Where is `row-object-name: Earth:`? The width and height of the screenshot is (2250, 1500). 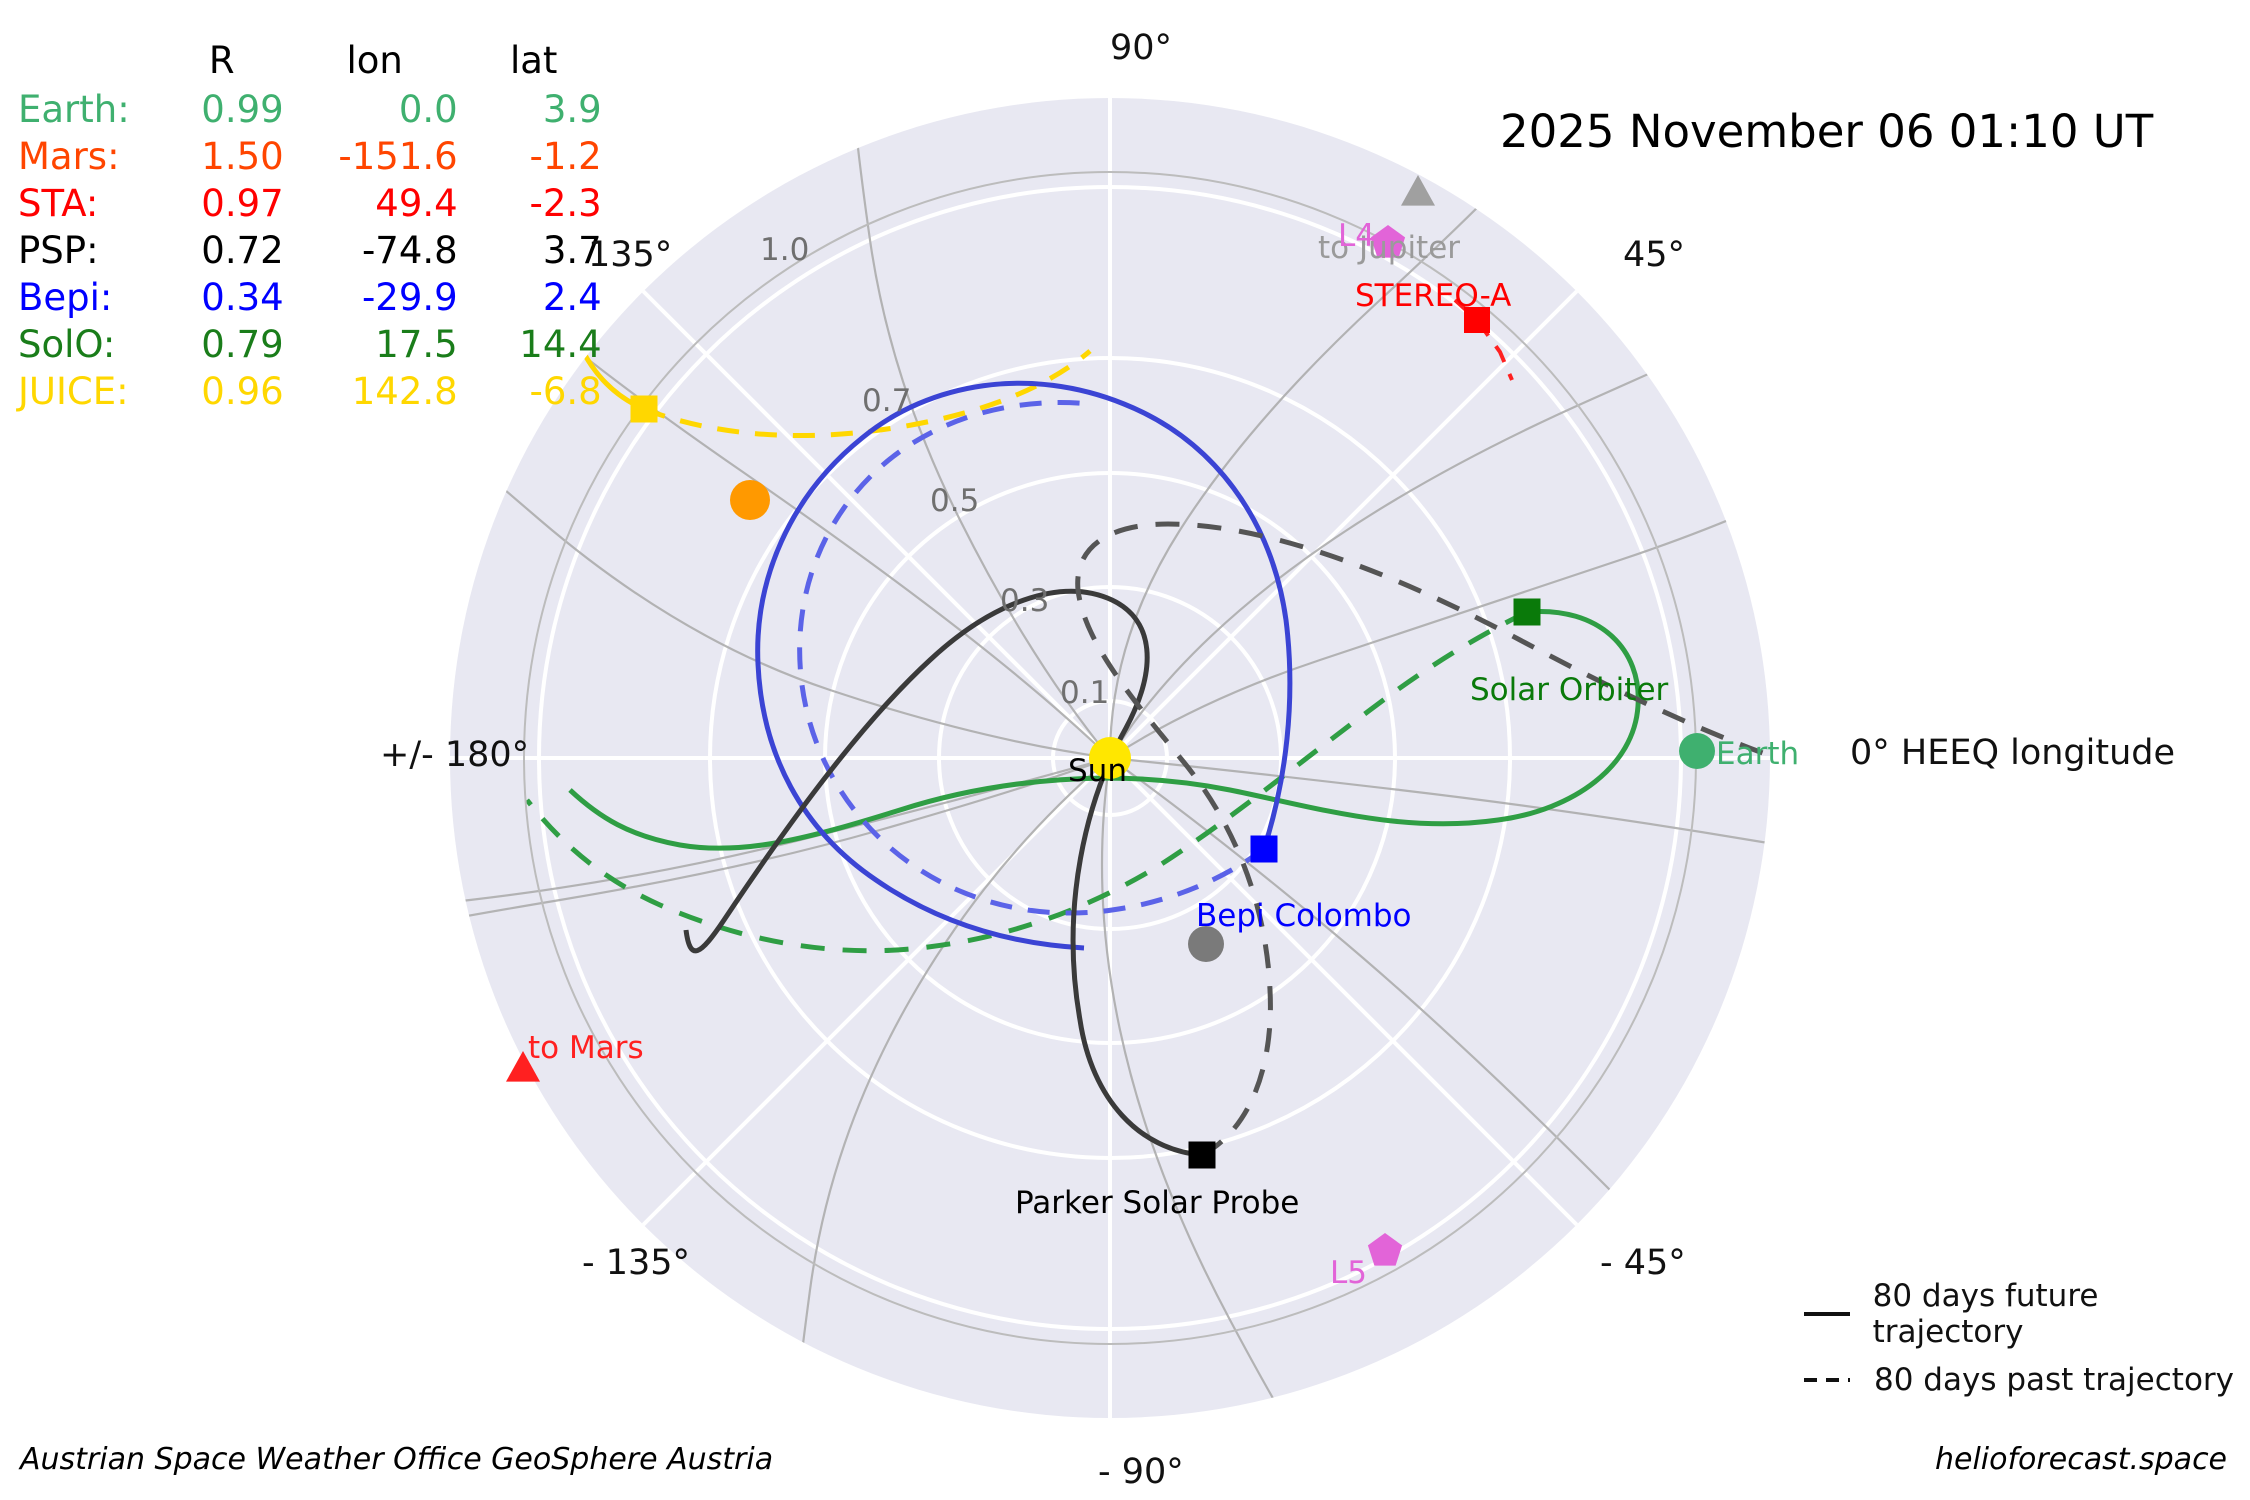
row-object-name: Earth: is located at coordinates (74, 109).